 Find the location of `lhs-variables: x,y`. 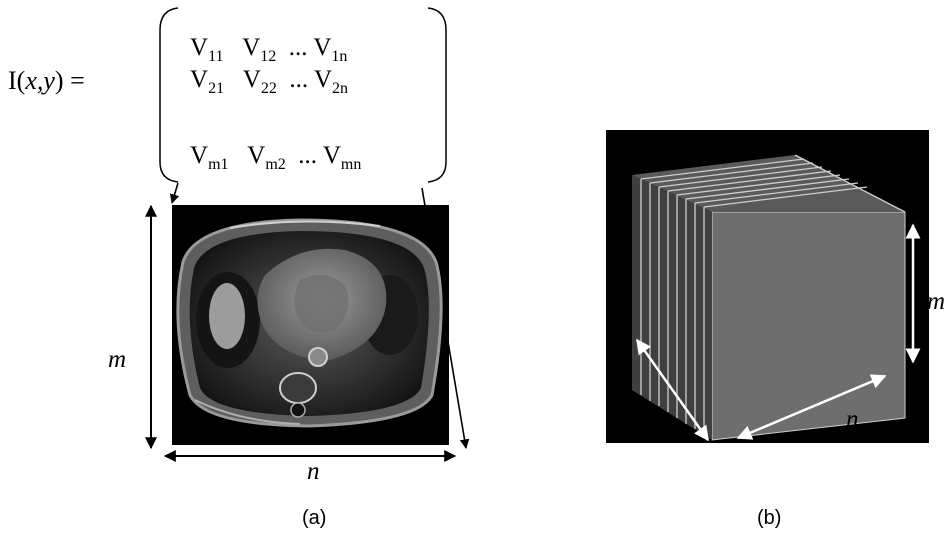

lhs-variables: x,y is located at coordinates (40, 80).